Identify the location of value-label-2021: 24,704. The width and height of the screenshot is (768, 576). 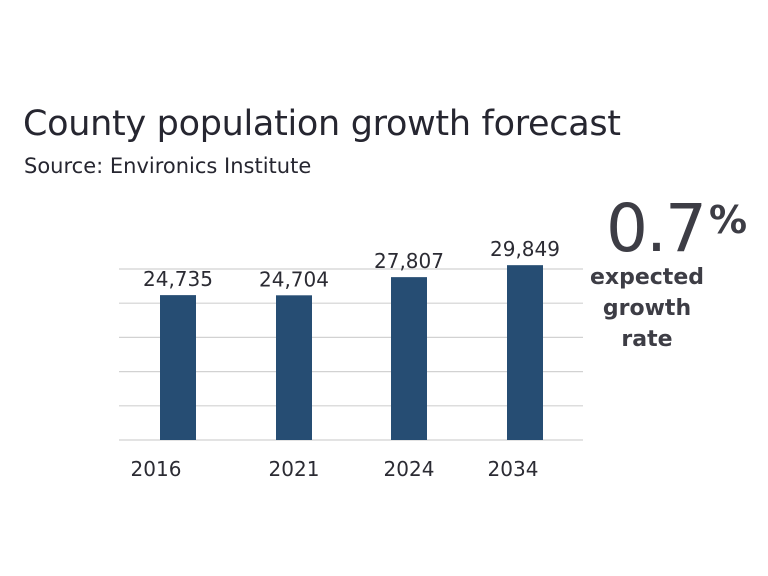
(294, 279).